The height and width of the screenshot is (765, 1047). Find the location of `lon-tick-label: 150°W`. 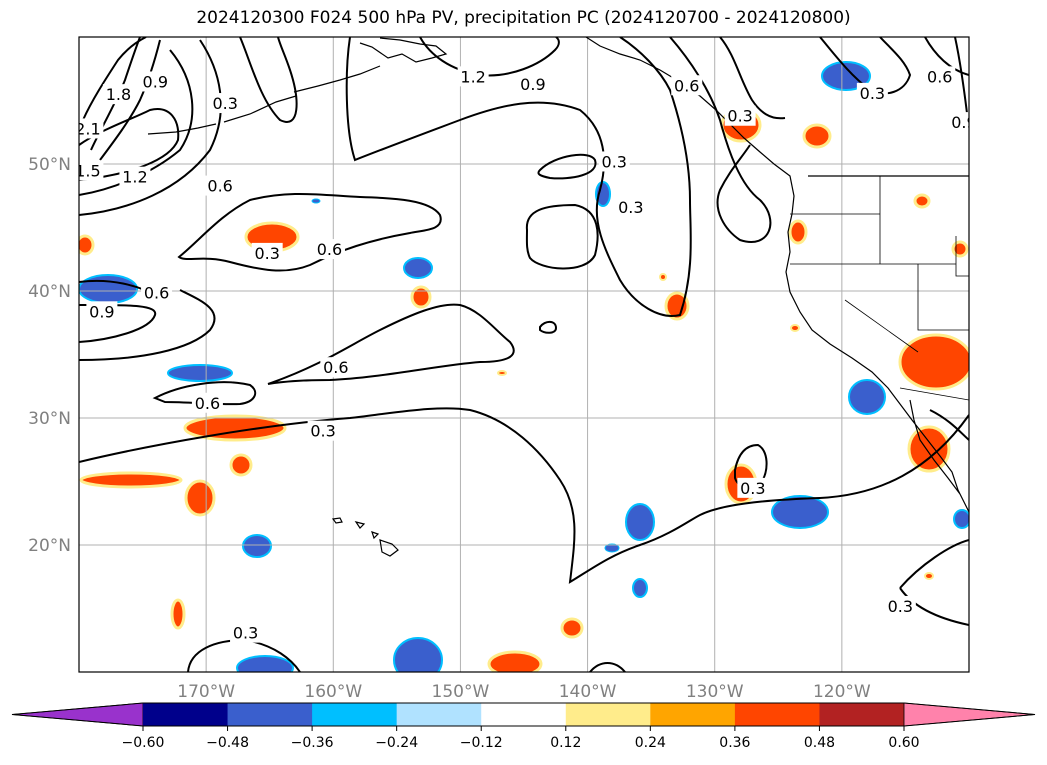

lon-tick-label: 150°W is located at coordinates (461, 692).